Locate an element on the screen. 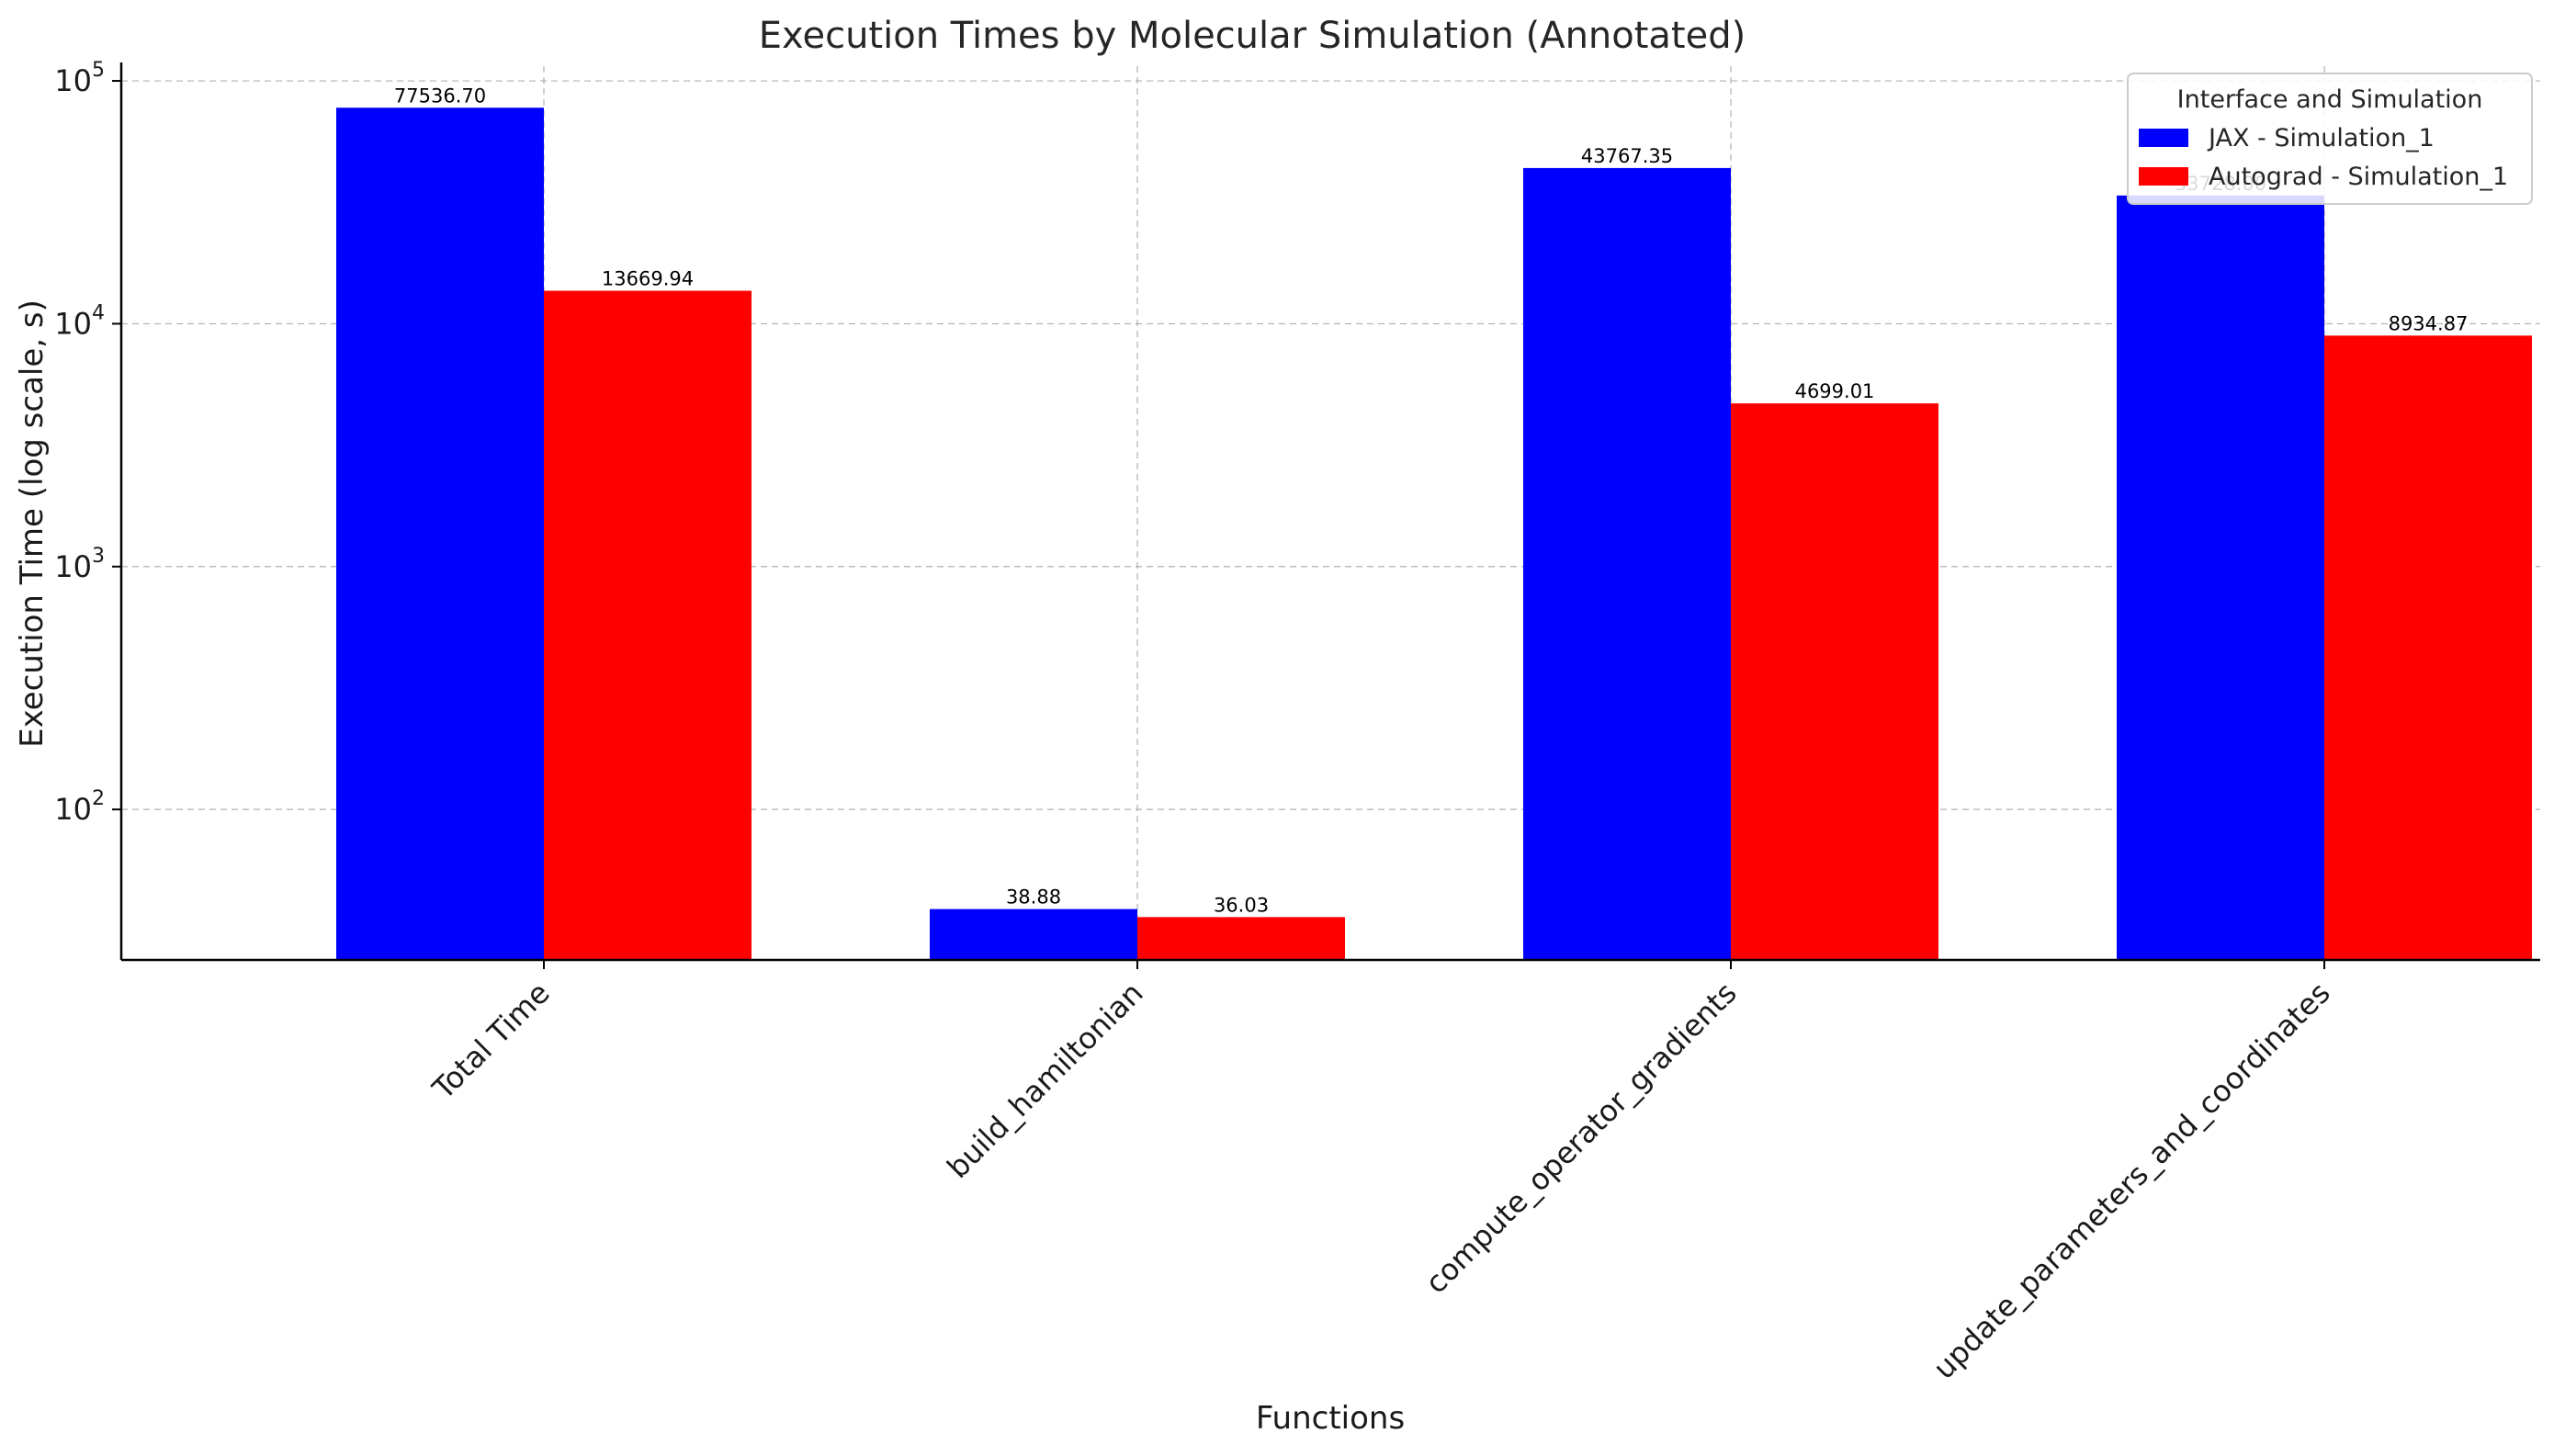 This screenshot has width=2554, height=1456. data-label: 38.88 is located at coordinates (1033, 897).